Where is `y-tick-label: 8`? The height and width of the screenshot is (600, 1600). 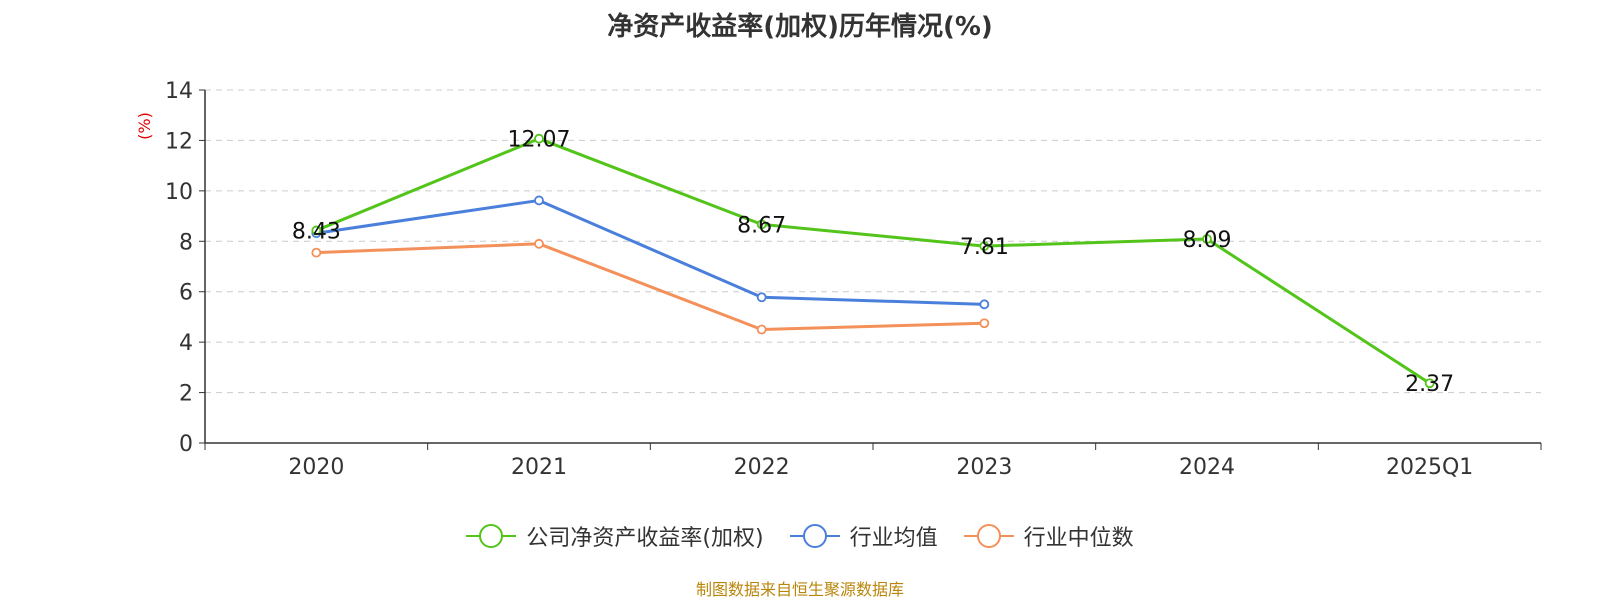
y-tick-label: 8 is located at coordinates (186, 242).